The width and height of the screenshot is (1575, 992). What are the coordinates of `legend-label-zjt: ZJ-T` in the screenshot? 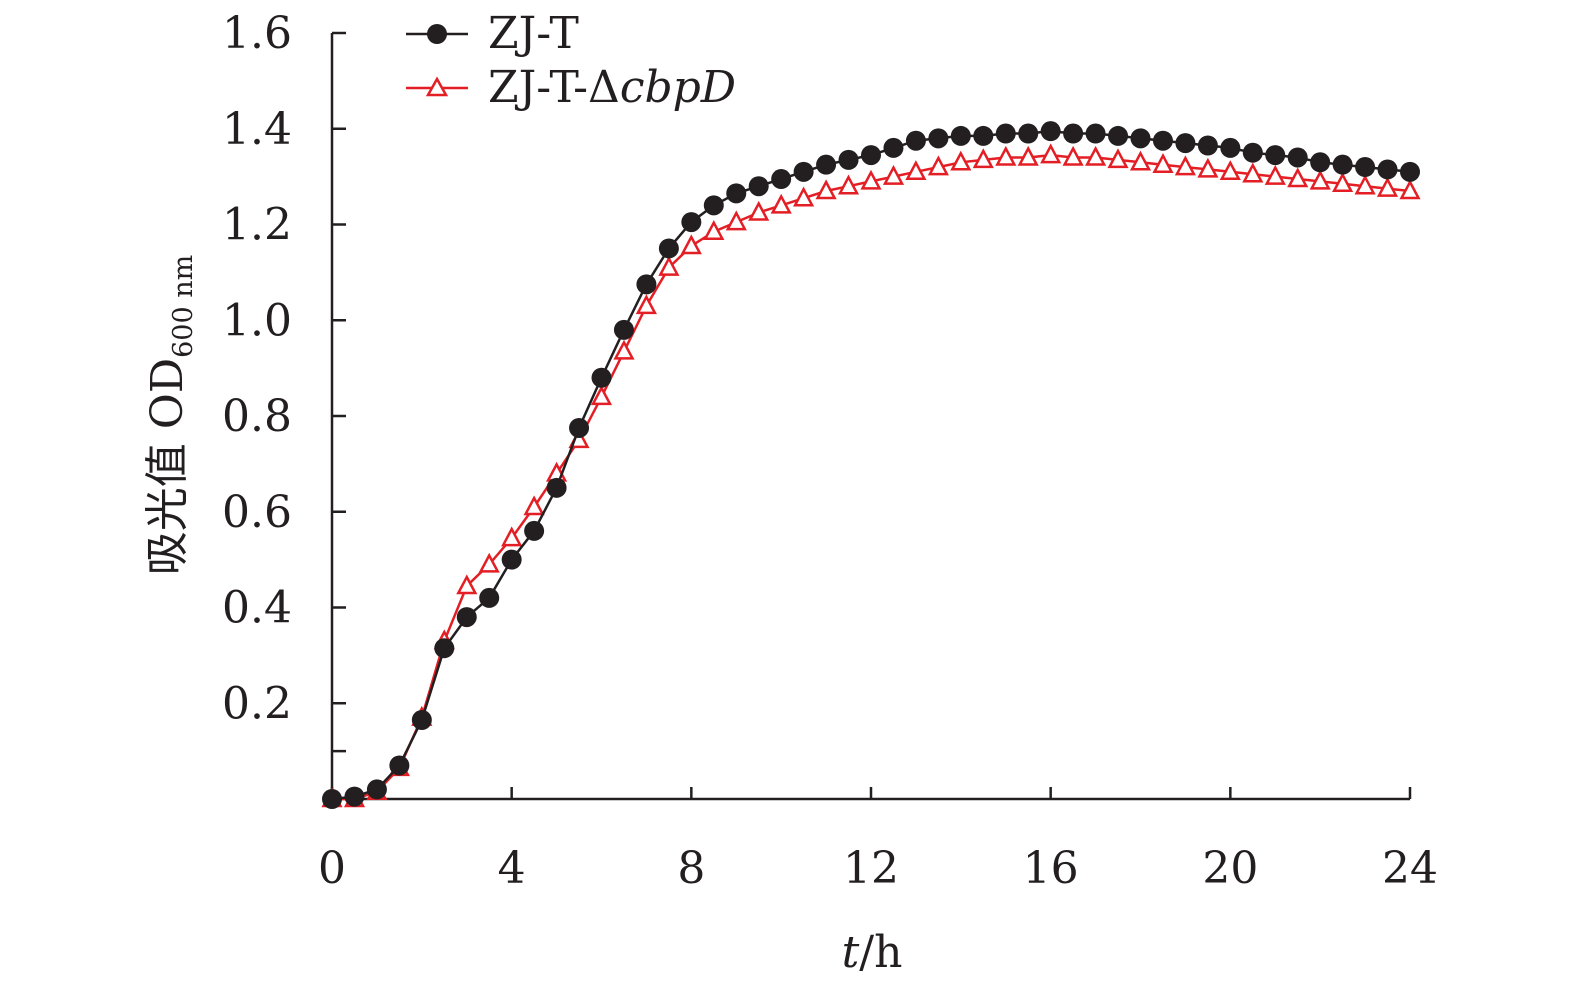 It's located at (533, 33).